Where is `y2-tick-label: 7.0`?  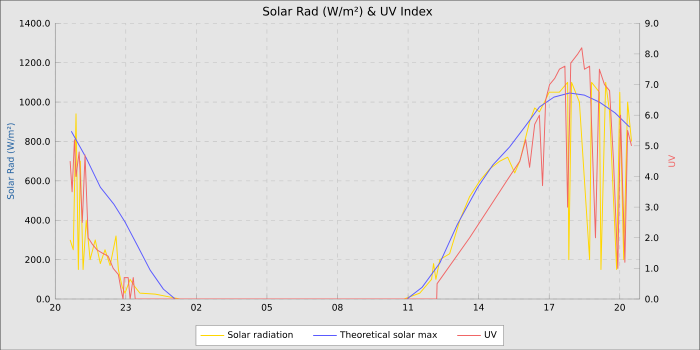 y2-tick-label: 7.0 is located at coordinates (651, 84).